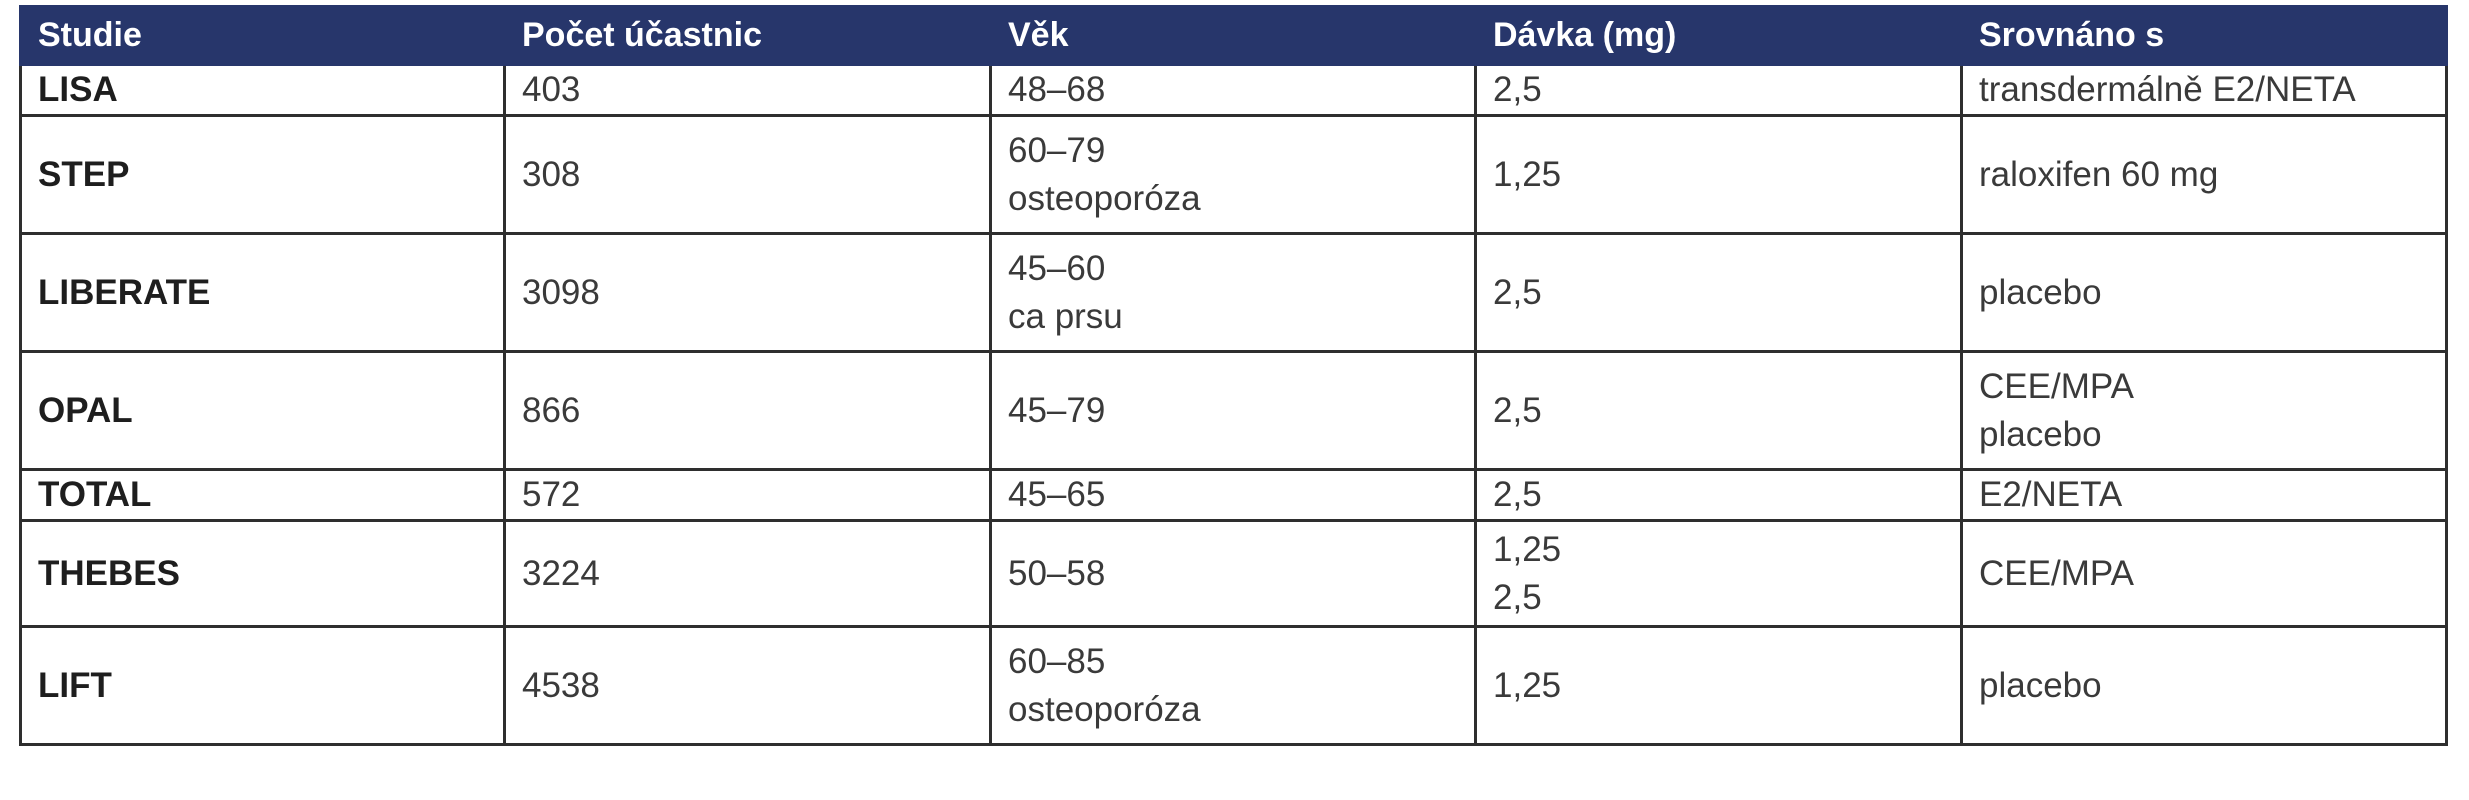 Image resolution: width=2469 pixels, height=800 pixels. What do you see at coordinates (1057, 410) in the screenshot?
I see `cell-line: 45–79` at bounding box center [1057, 410].